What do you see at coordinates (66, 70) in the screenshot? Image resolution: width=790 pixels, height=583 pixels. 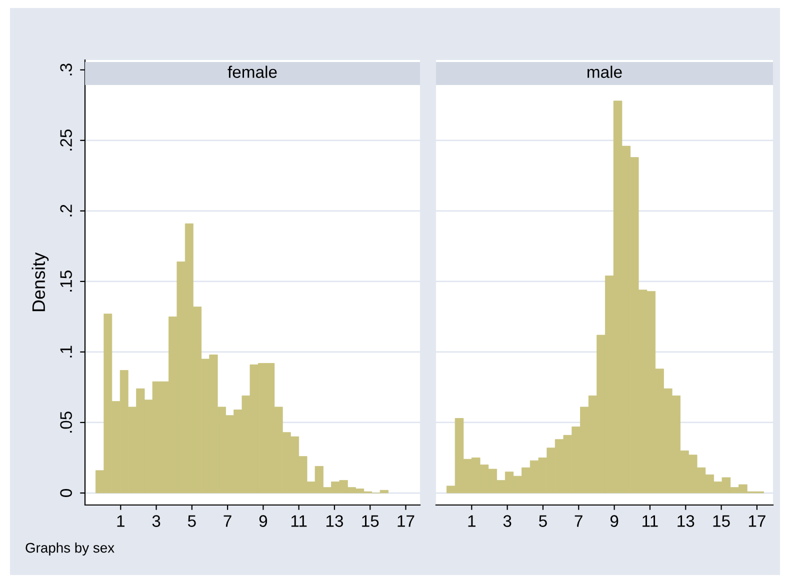 I see `y-tick-label: .3` at bounding box center [66, 70].